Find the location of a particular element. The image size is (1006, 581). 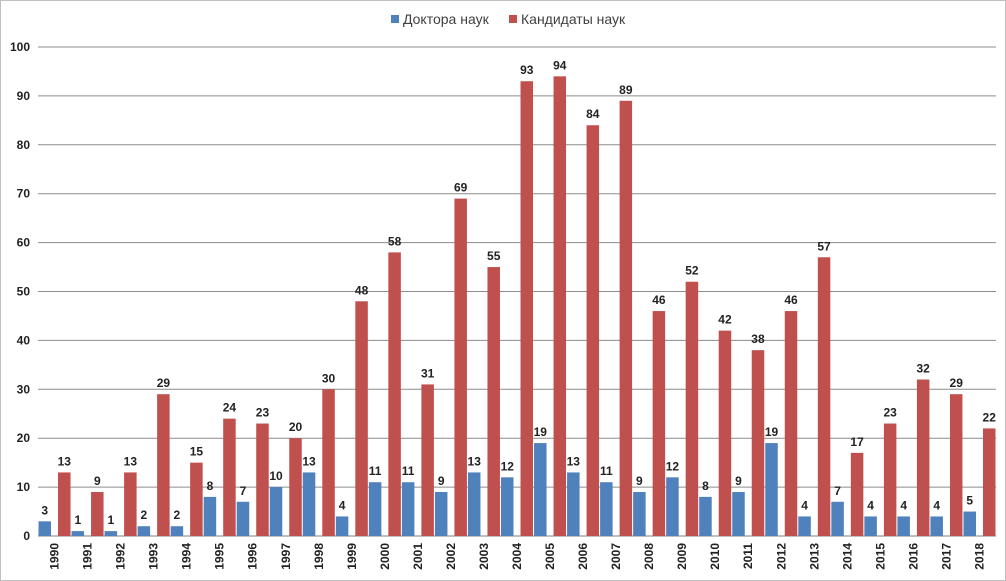

data-label-doctors: 19 is located at coordinates (772, 432).